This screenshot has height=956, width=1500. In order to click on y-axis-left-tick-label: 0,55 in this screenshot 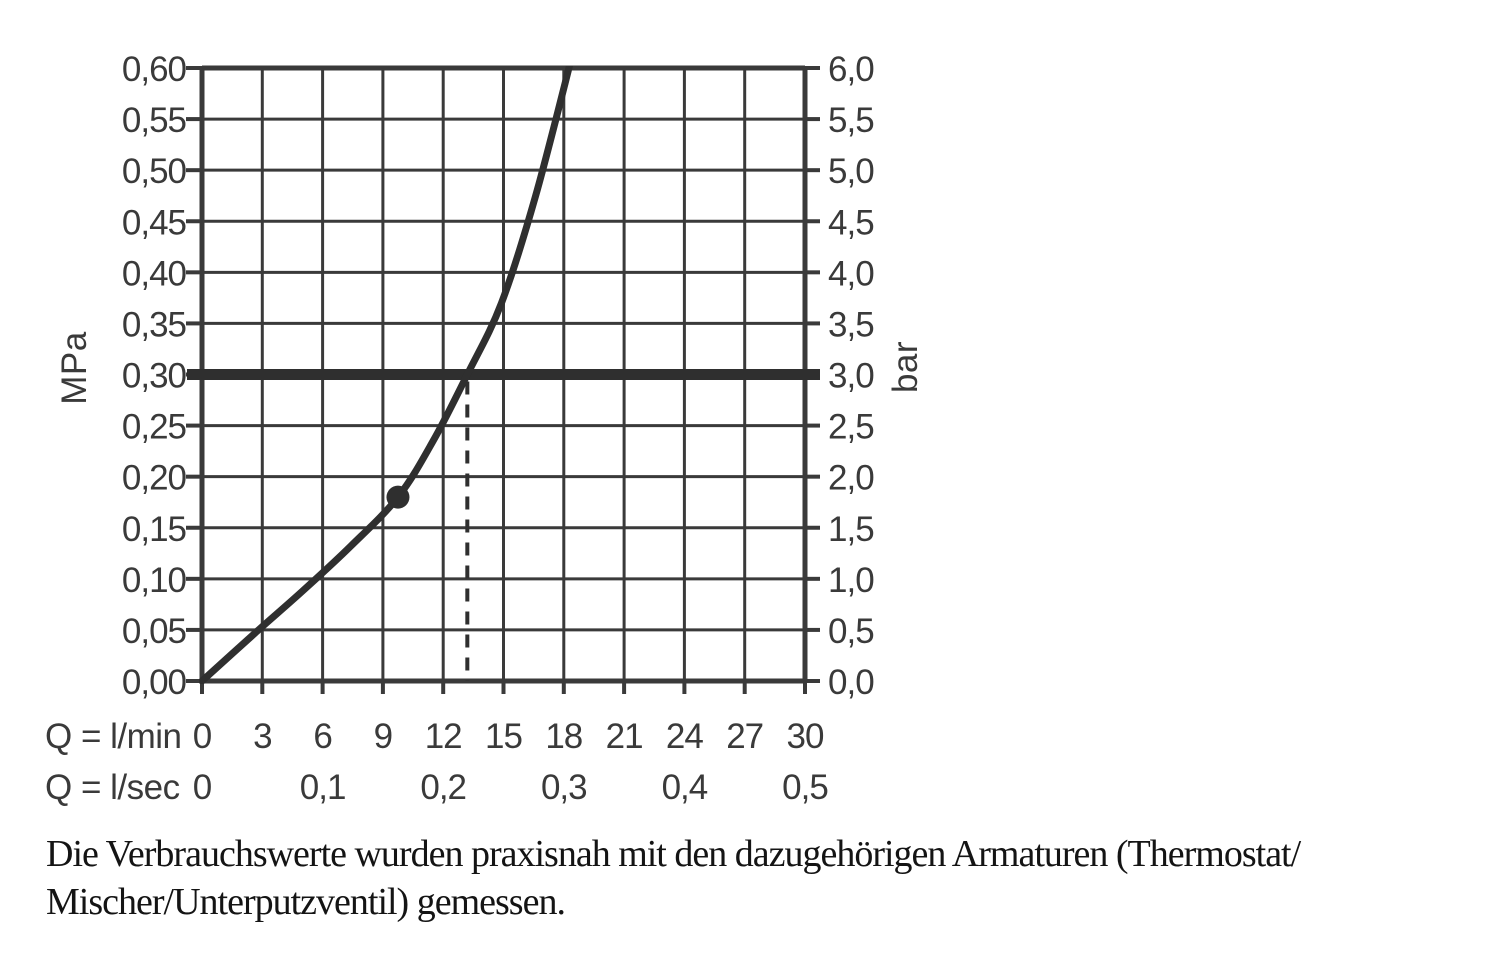, I will do `click(154, 120)`.